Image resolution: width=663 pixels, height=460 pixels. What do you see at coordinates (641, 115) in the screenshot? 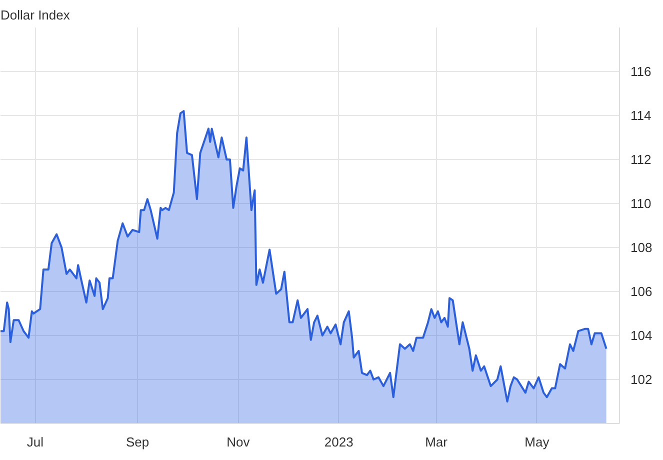
I see `y-tick-label: 114` at bounding box center [641, 115].